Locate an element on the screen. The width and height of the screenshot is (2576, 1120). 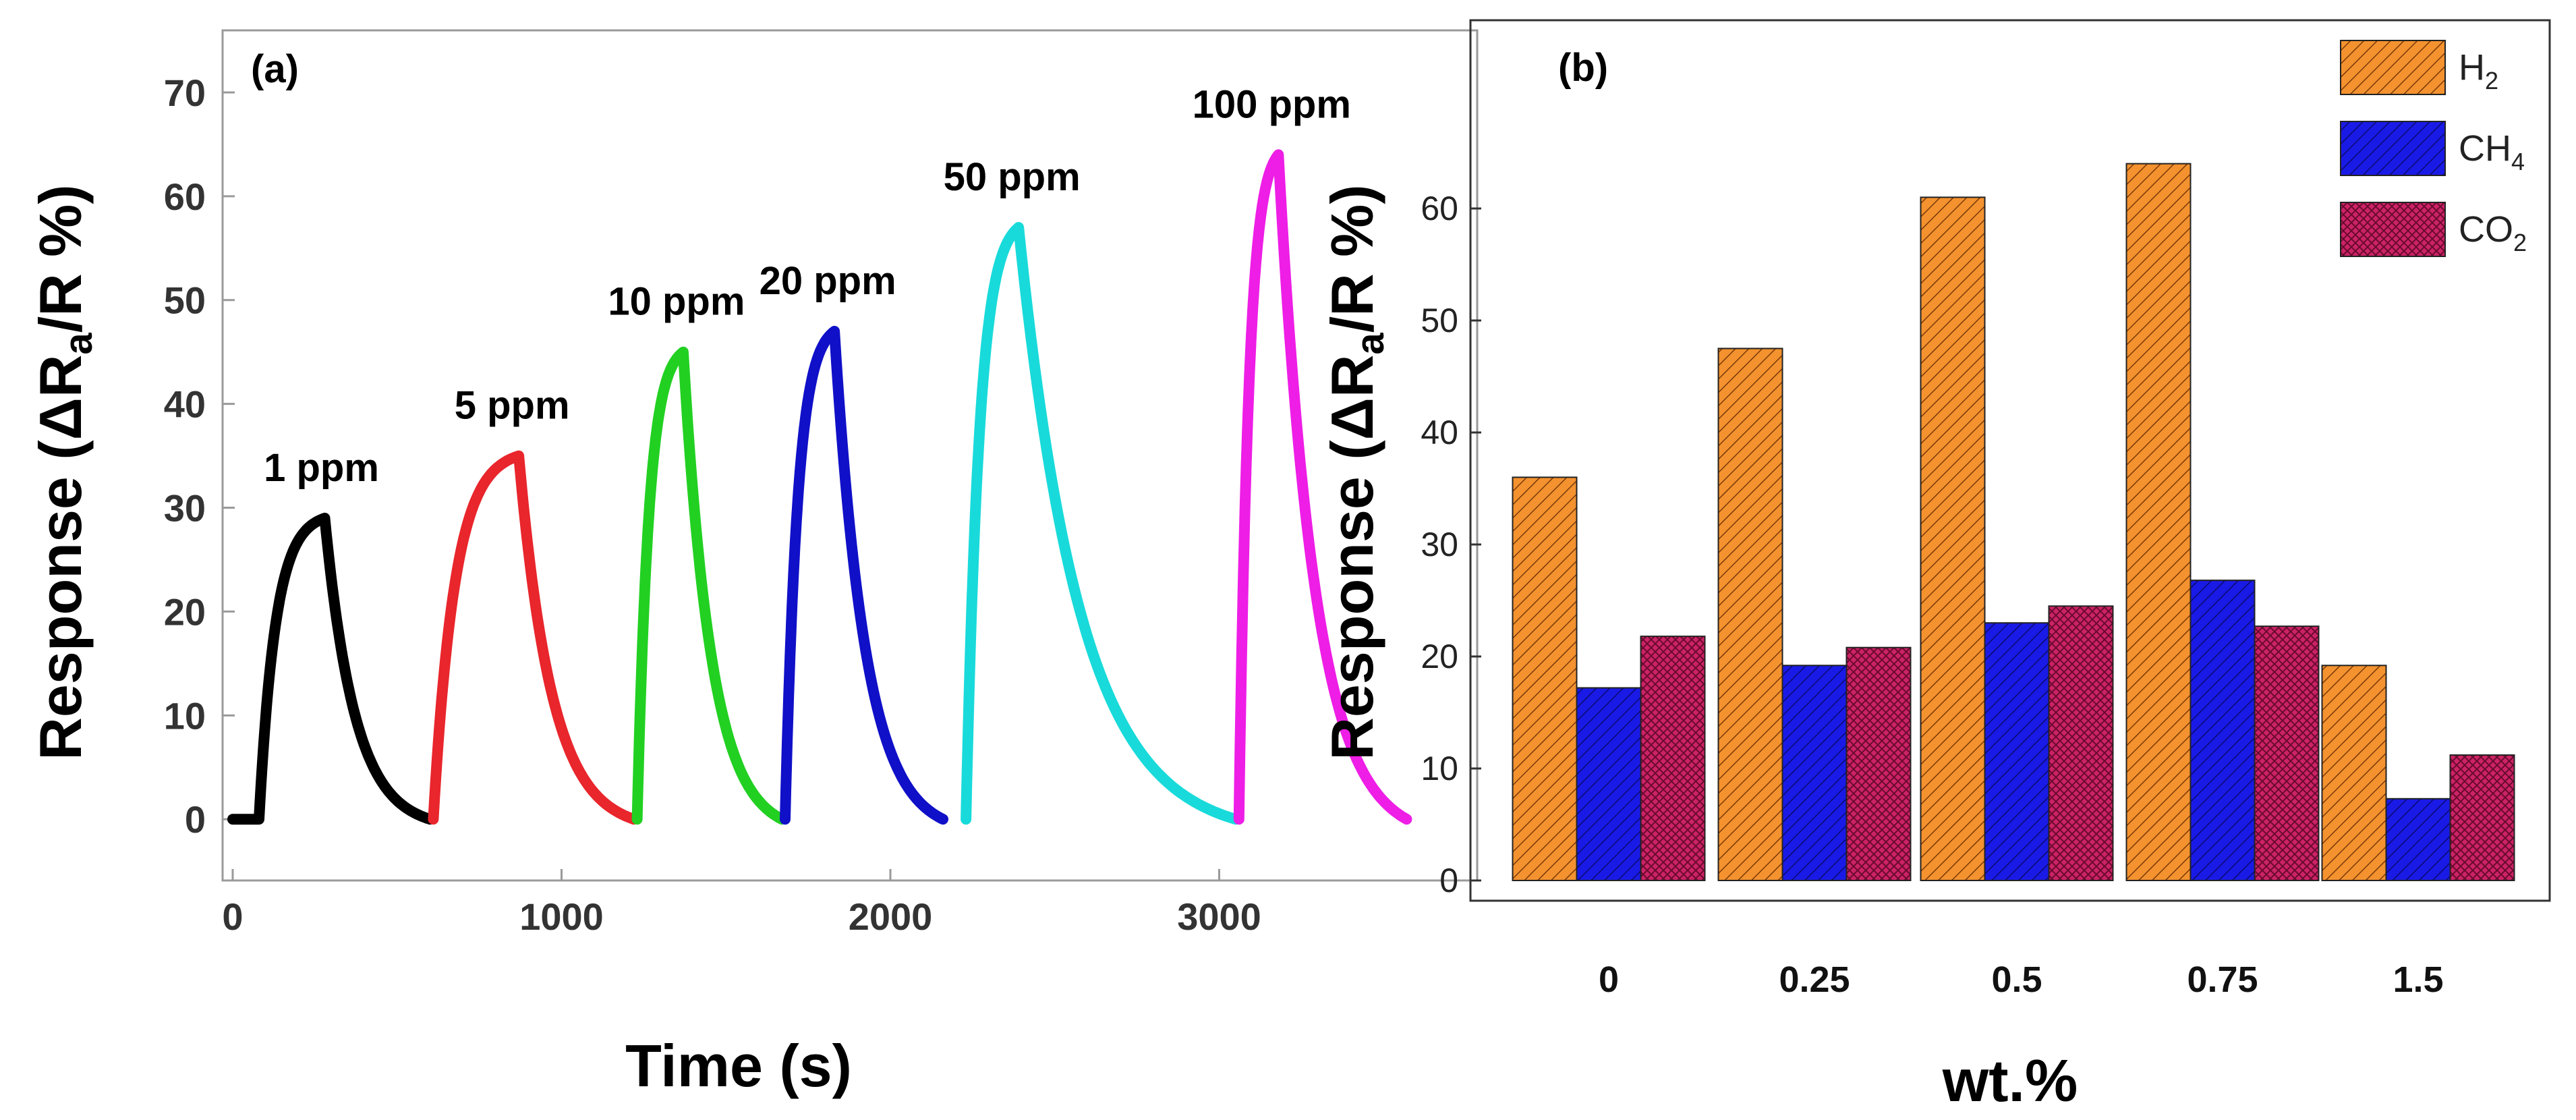
panel-b-bar-ch4 is located at coordinates (2017, 751).